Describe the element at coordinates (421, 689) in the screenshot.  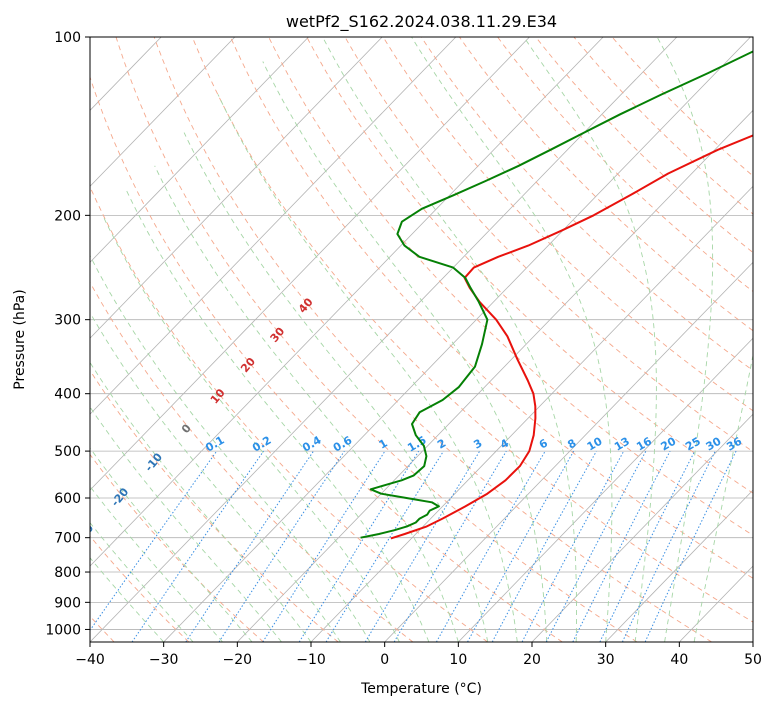
I see `x-axis-label: Temperature (°C)` at that location.